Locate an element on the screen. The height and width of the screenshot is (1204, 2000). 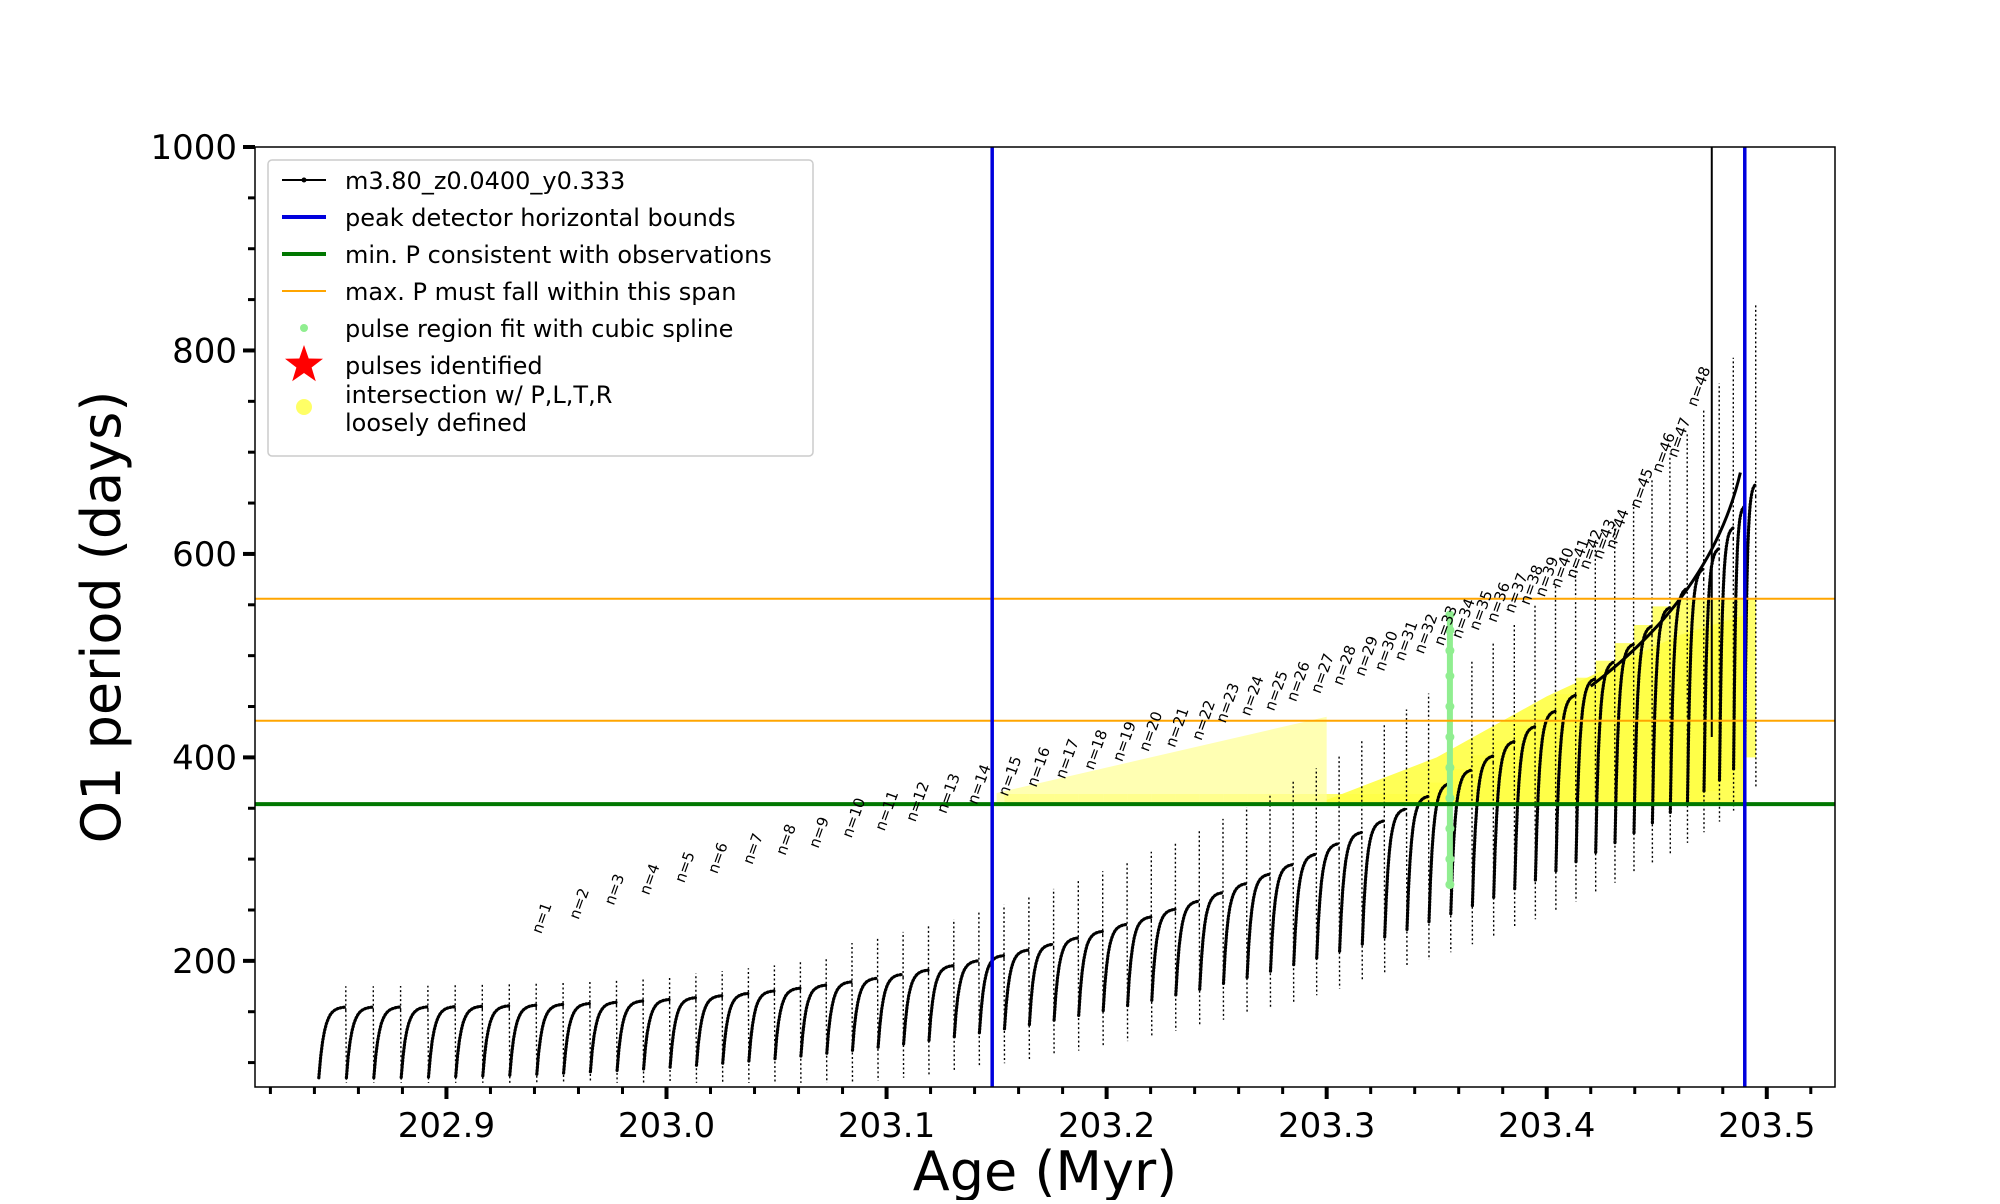
legend-box is located at coordinates (540, 308).